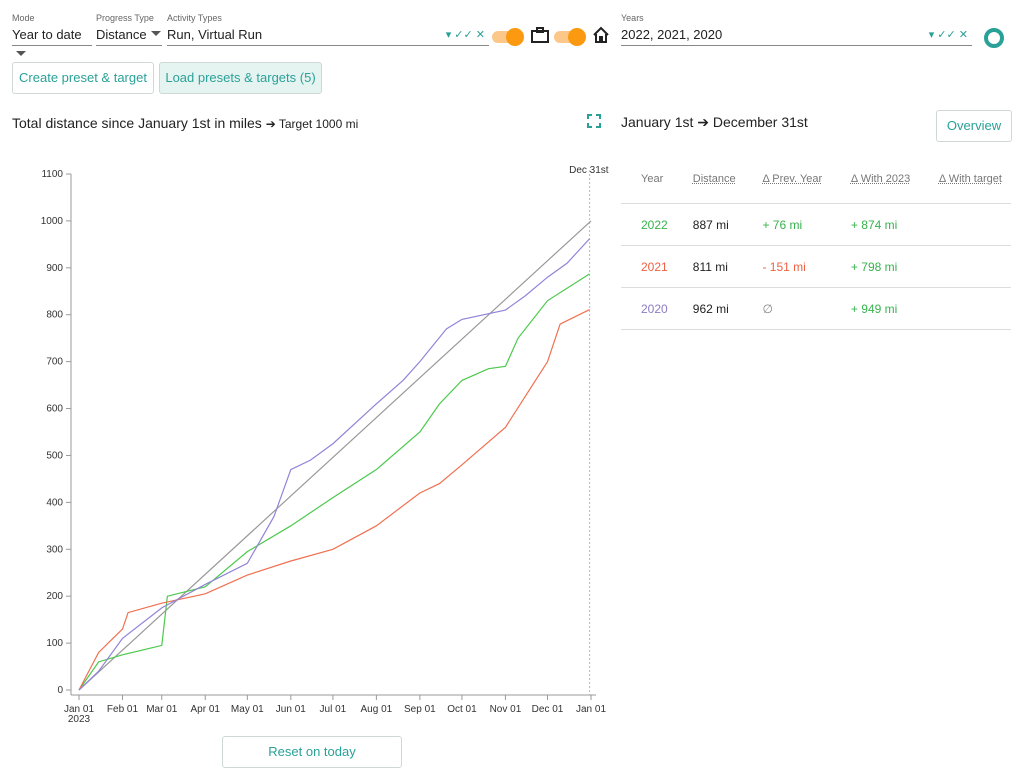  Describe the element at coordinates (328, 35) in the screenshot. I see `activity-types-select: Run, Virtual Run ▾ ✓✓ ✕` at that location.